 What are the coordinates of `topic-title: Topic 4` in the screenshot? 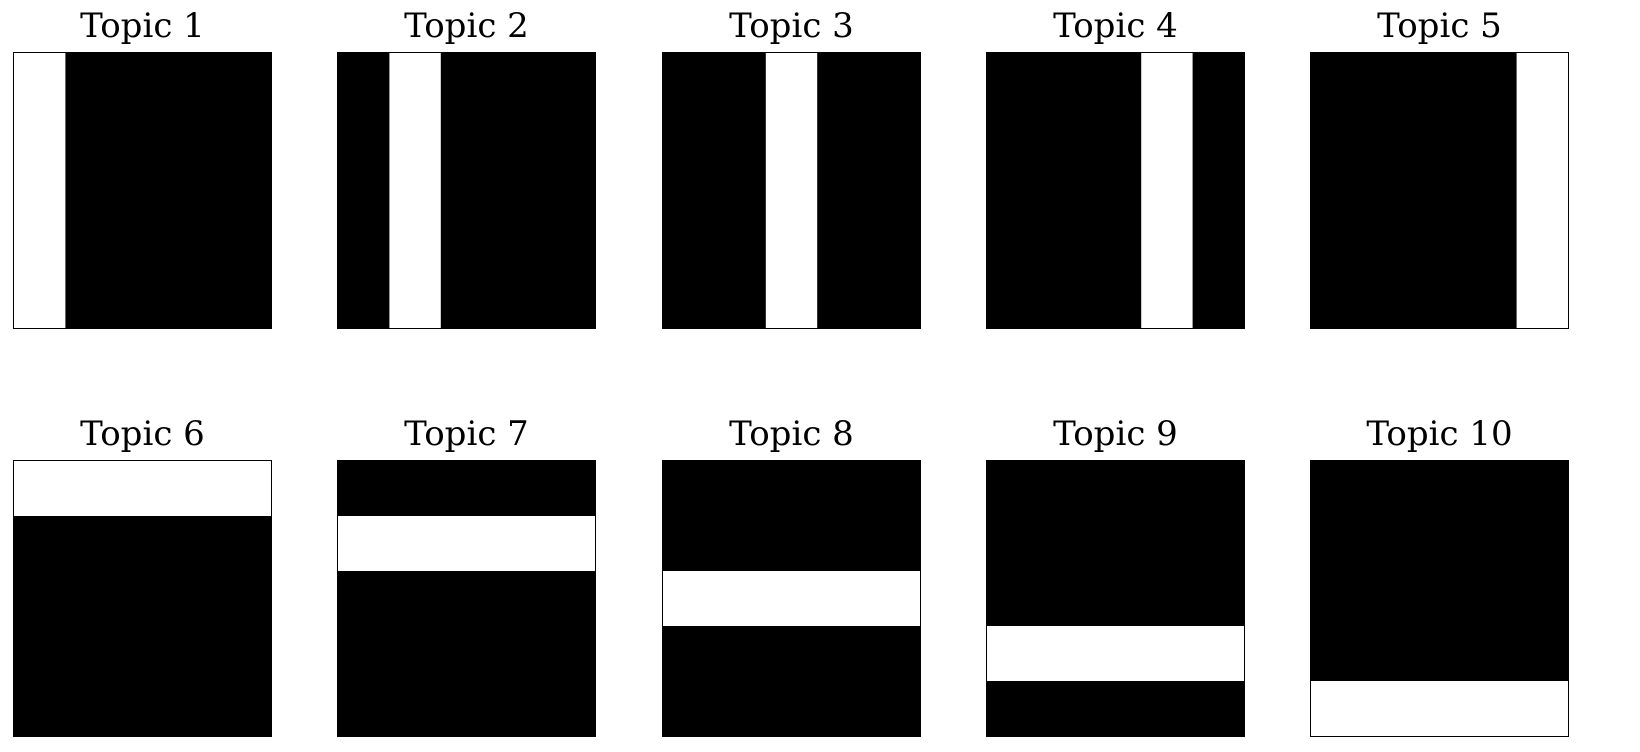 It's located at (1115, 26).